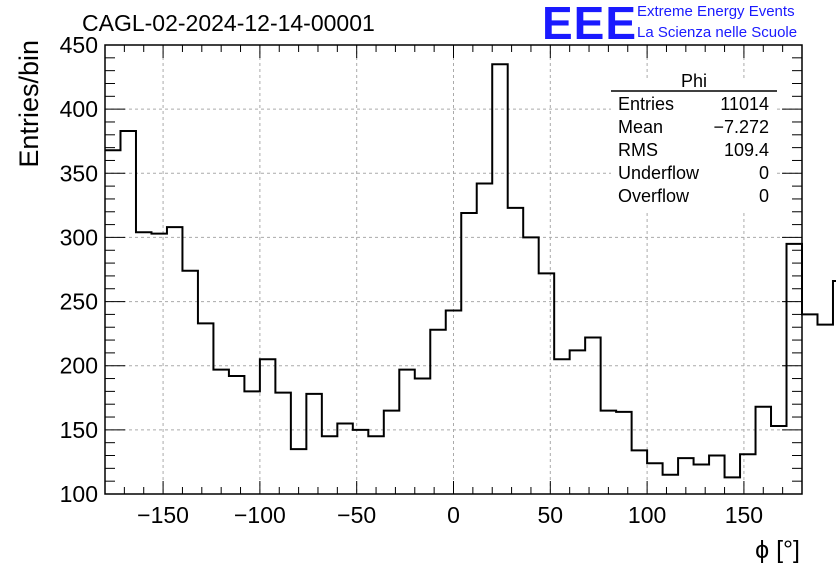 The height and width of the screenshot is (572, 836). What do you see at coordinates (79, 45) in the screenshot?
I see `y-tick-label: 450` at bounding box center [79, 45].